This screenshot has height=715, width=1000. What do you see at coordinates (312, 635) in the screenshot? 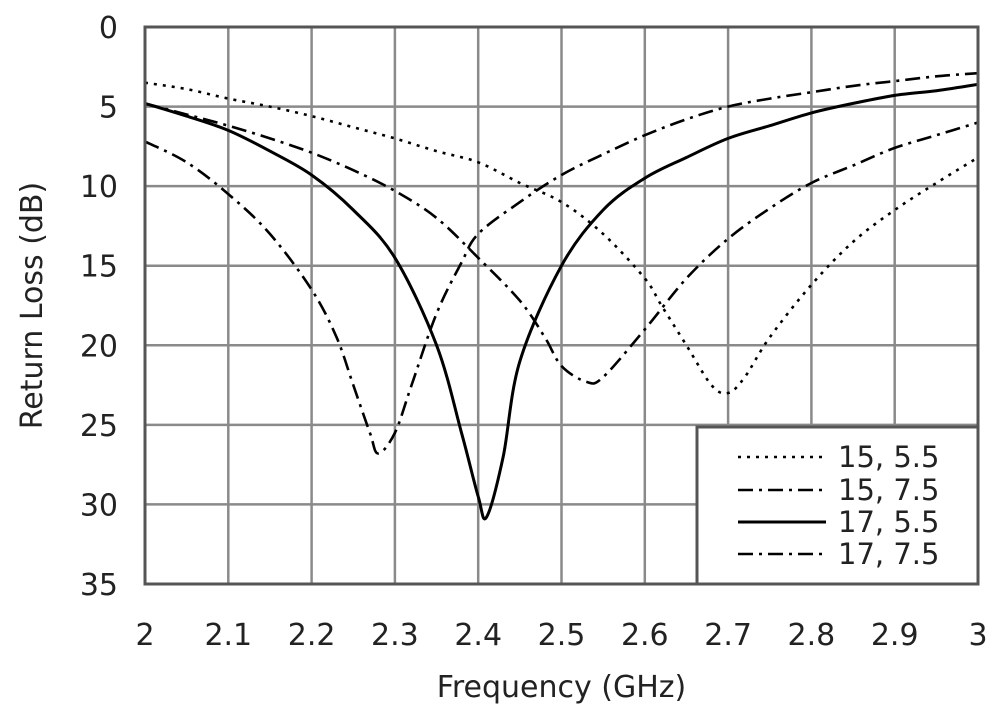
I see `x-tick-label: 2.2` at bounding box center [312, 635].